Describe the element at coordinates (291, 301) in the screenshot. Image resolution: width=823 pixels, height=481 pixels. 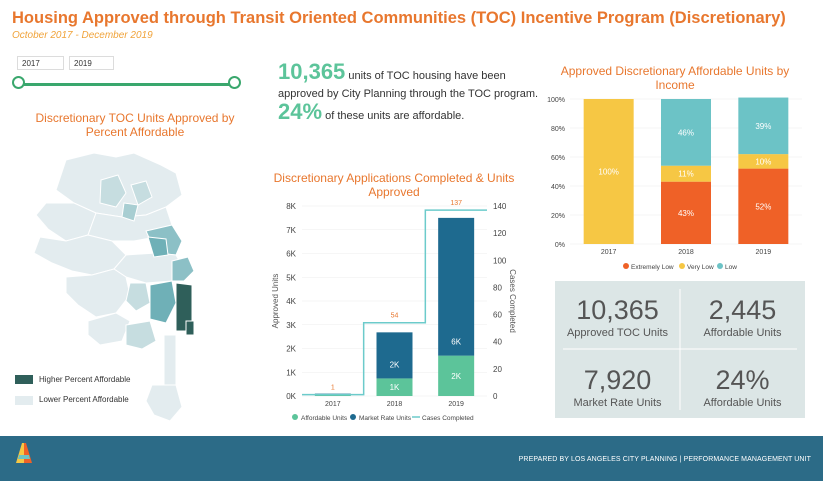
I see `y-tick-label: 4K` at that location.